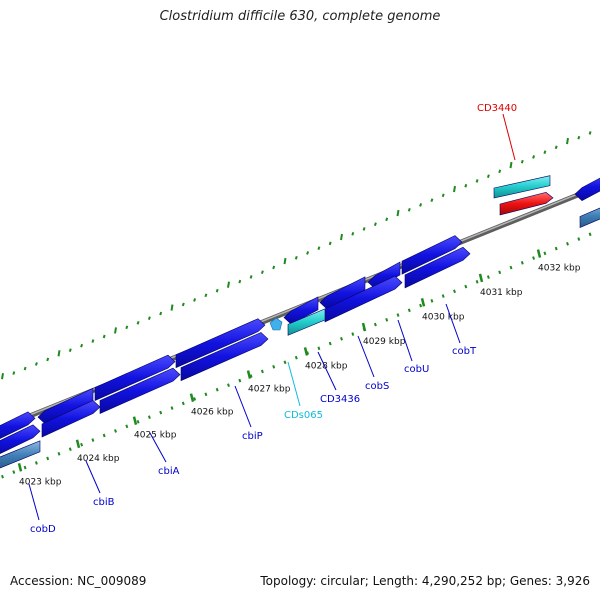 The width and height of the screenshot is (600, 600). Describe the element at coordinates (155, 436) in the screenshot. I see `scale-tick-label: 4025 kbp` at that location.